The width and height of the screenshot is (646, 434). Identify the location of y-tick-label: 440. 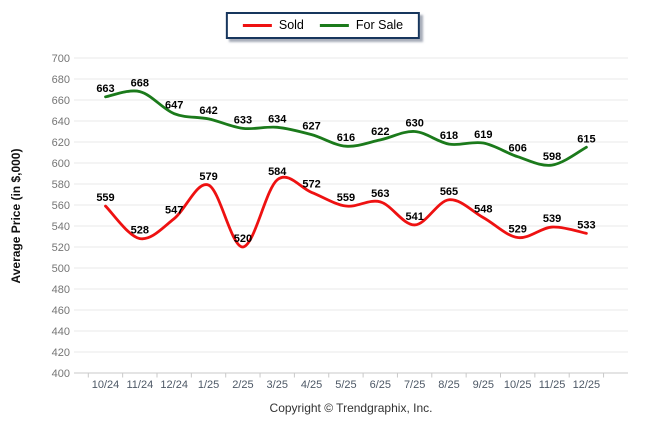
(61, 332).